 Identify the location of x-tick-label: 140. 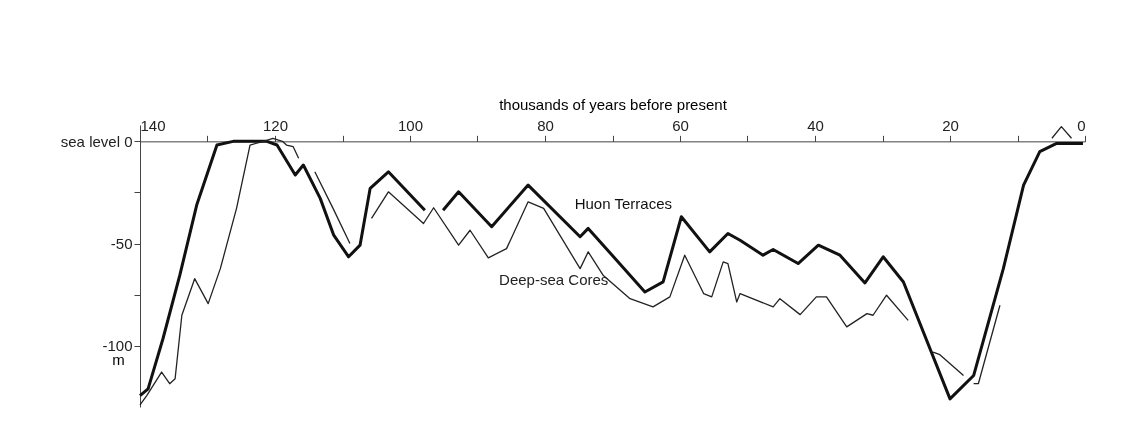
(153, 125).